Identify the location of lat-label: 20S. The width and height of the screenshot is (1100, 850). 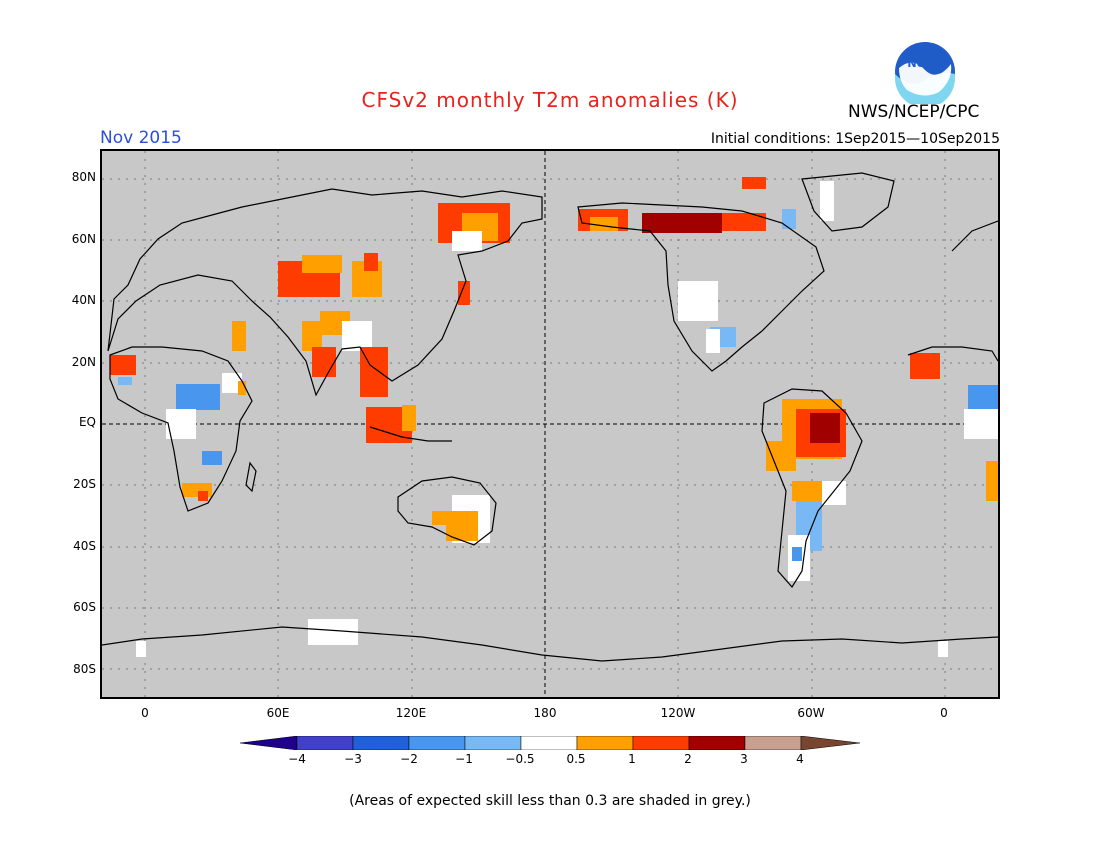
(84, 484).